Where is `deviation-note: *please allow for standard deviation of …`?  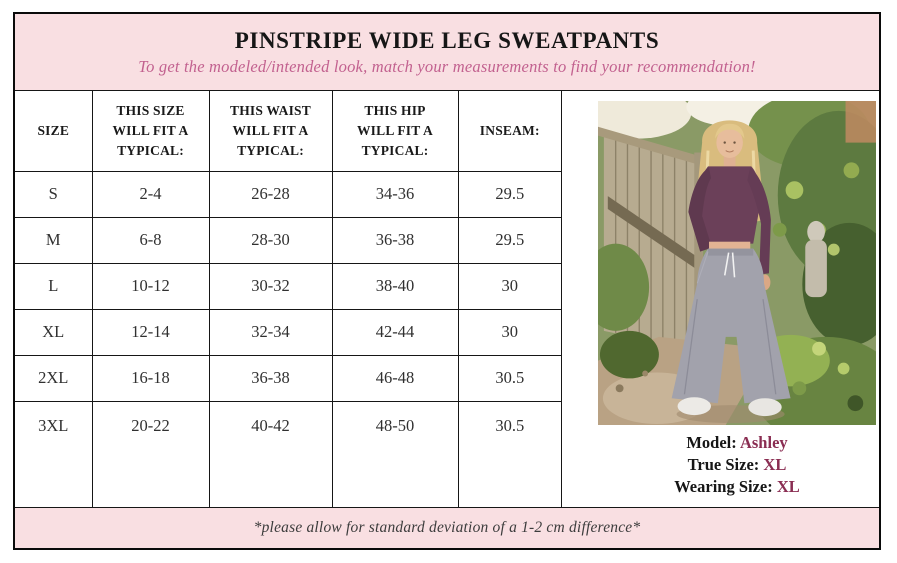
deviation-note: *please allow for standard deviation of … is located at coordinates (447, 527).